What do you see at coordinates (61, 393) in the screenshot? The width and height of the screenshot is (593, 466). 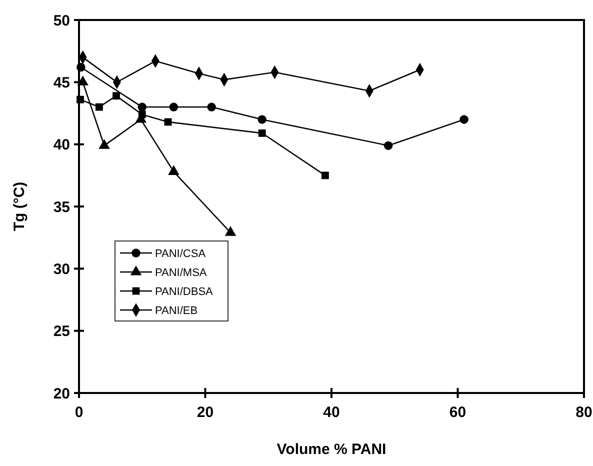 I see `y-tick-label: 20` at bounding box center [61, 393].